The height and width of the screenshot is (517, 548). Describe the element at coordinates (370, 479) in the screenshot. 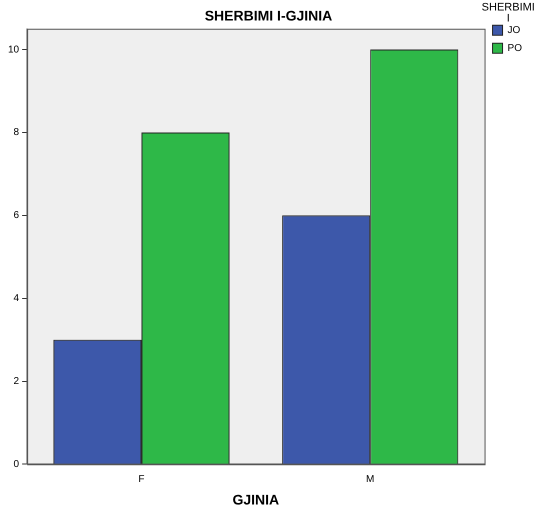

I see `x-tick-label: M` at that location.